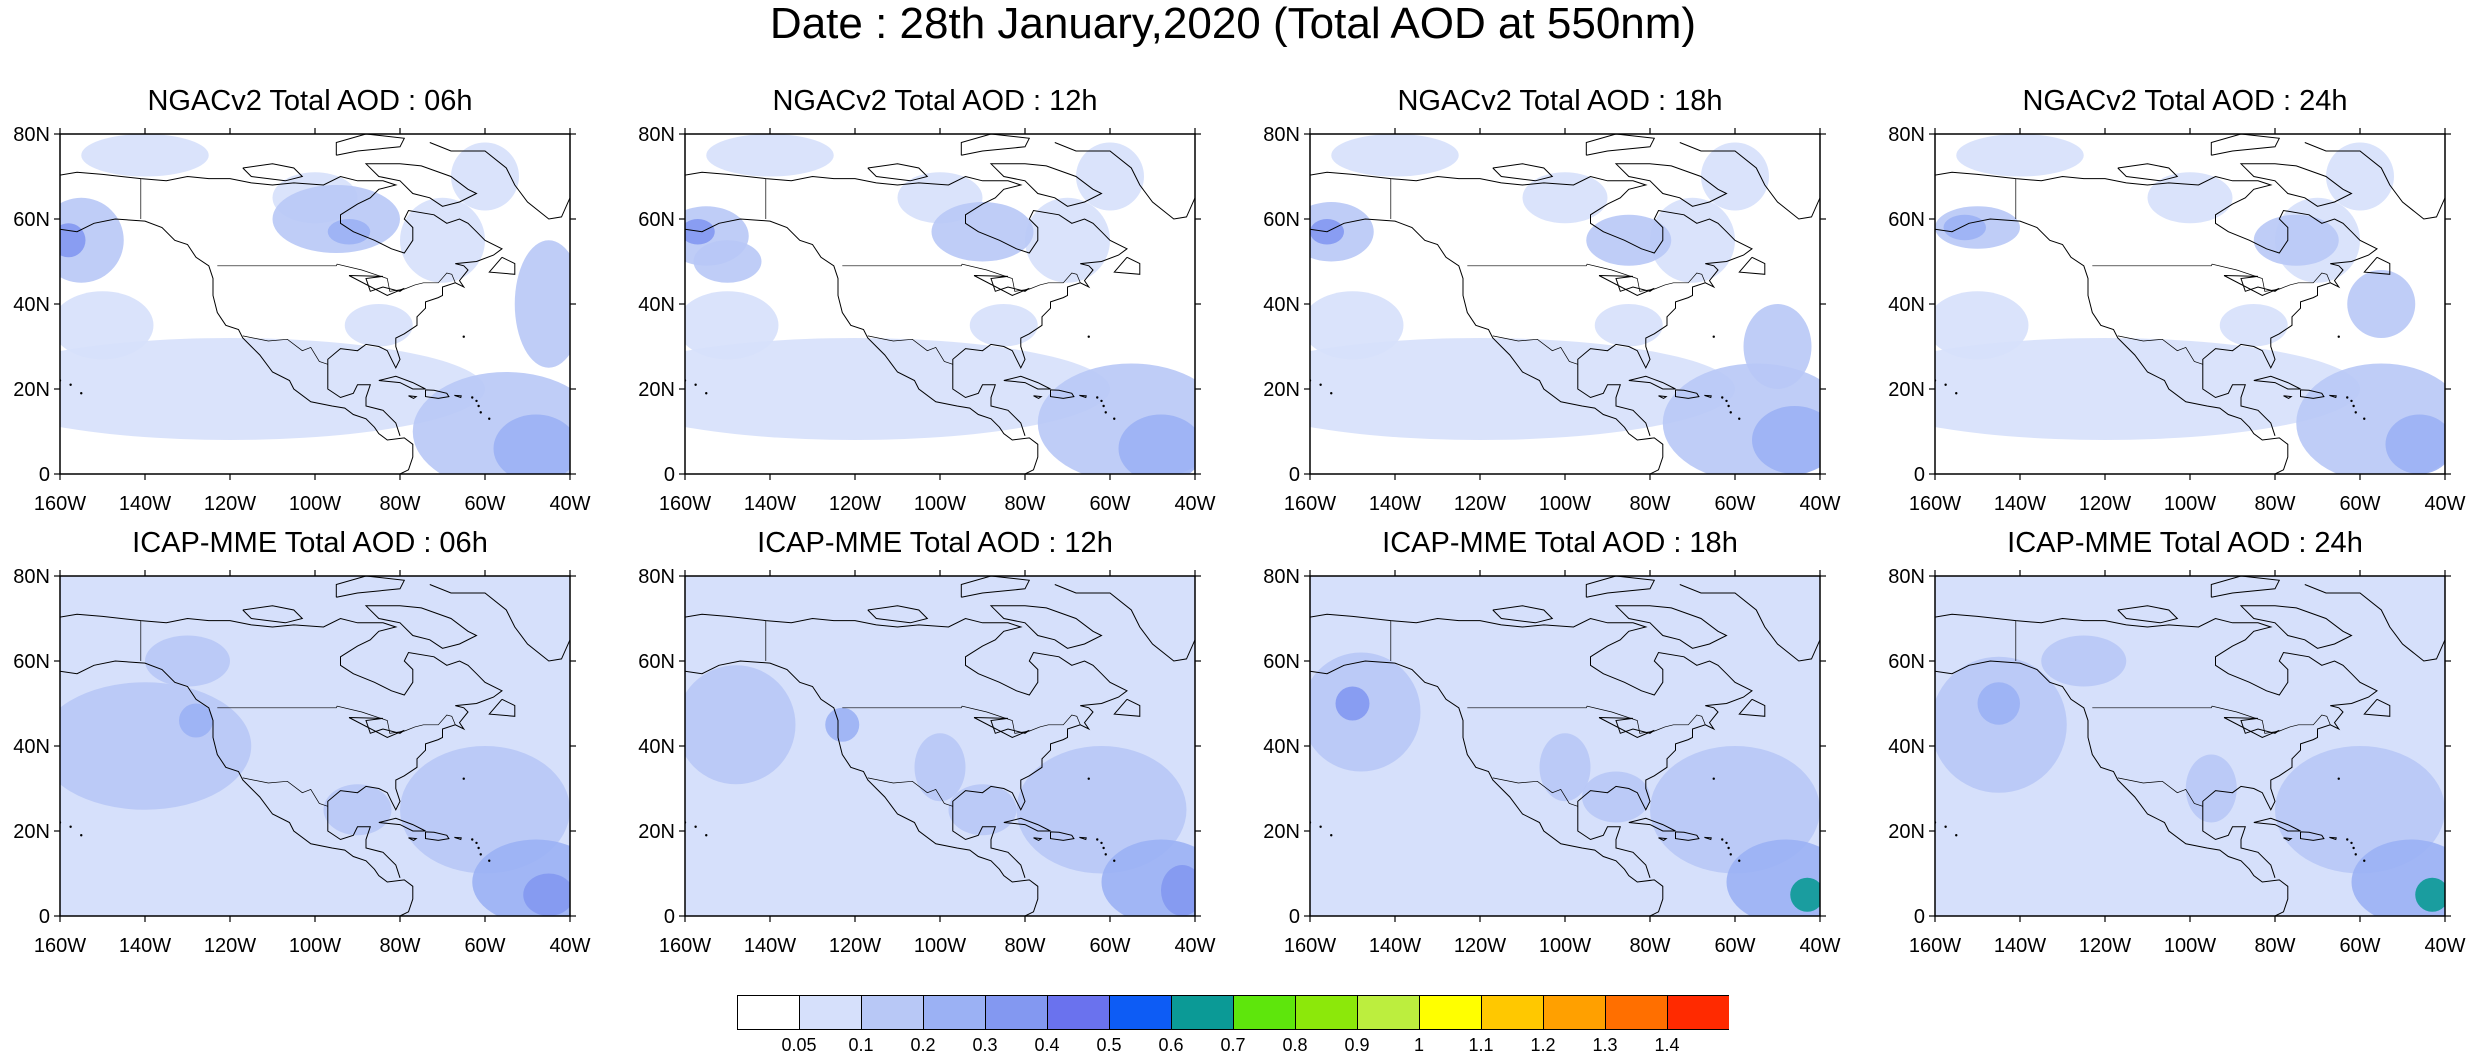 The image size is (2466, 1060). I want to click on panel-title: ICAP-MME Total AOD : 12h, so click(935, 543).